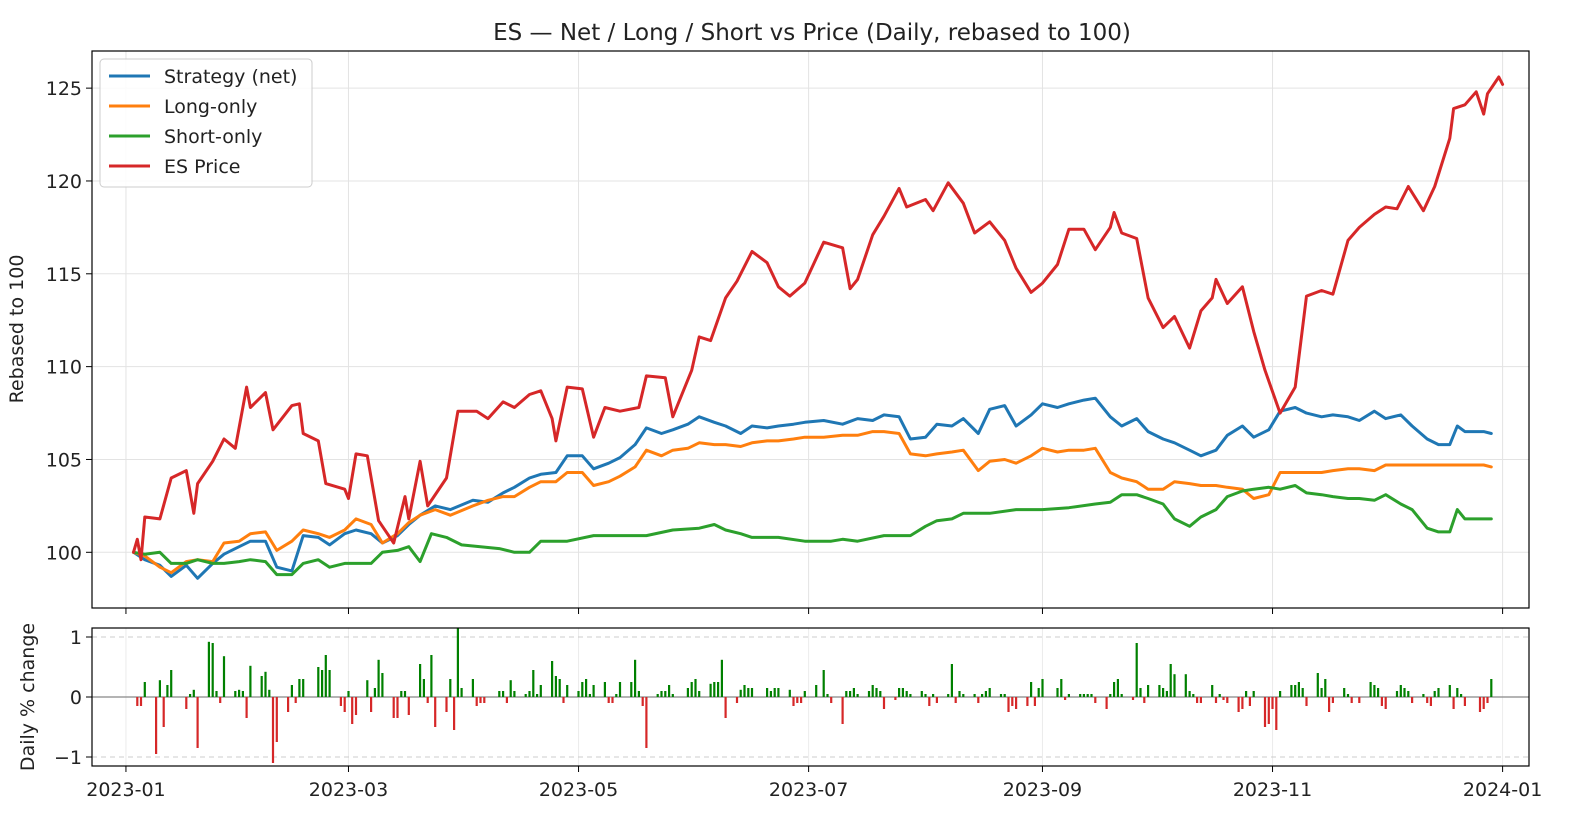 Image resolution: width=1574 pixels, height=832 pixels. I want to click on legend-label-long-only: Long-only, so click(210, 107).